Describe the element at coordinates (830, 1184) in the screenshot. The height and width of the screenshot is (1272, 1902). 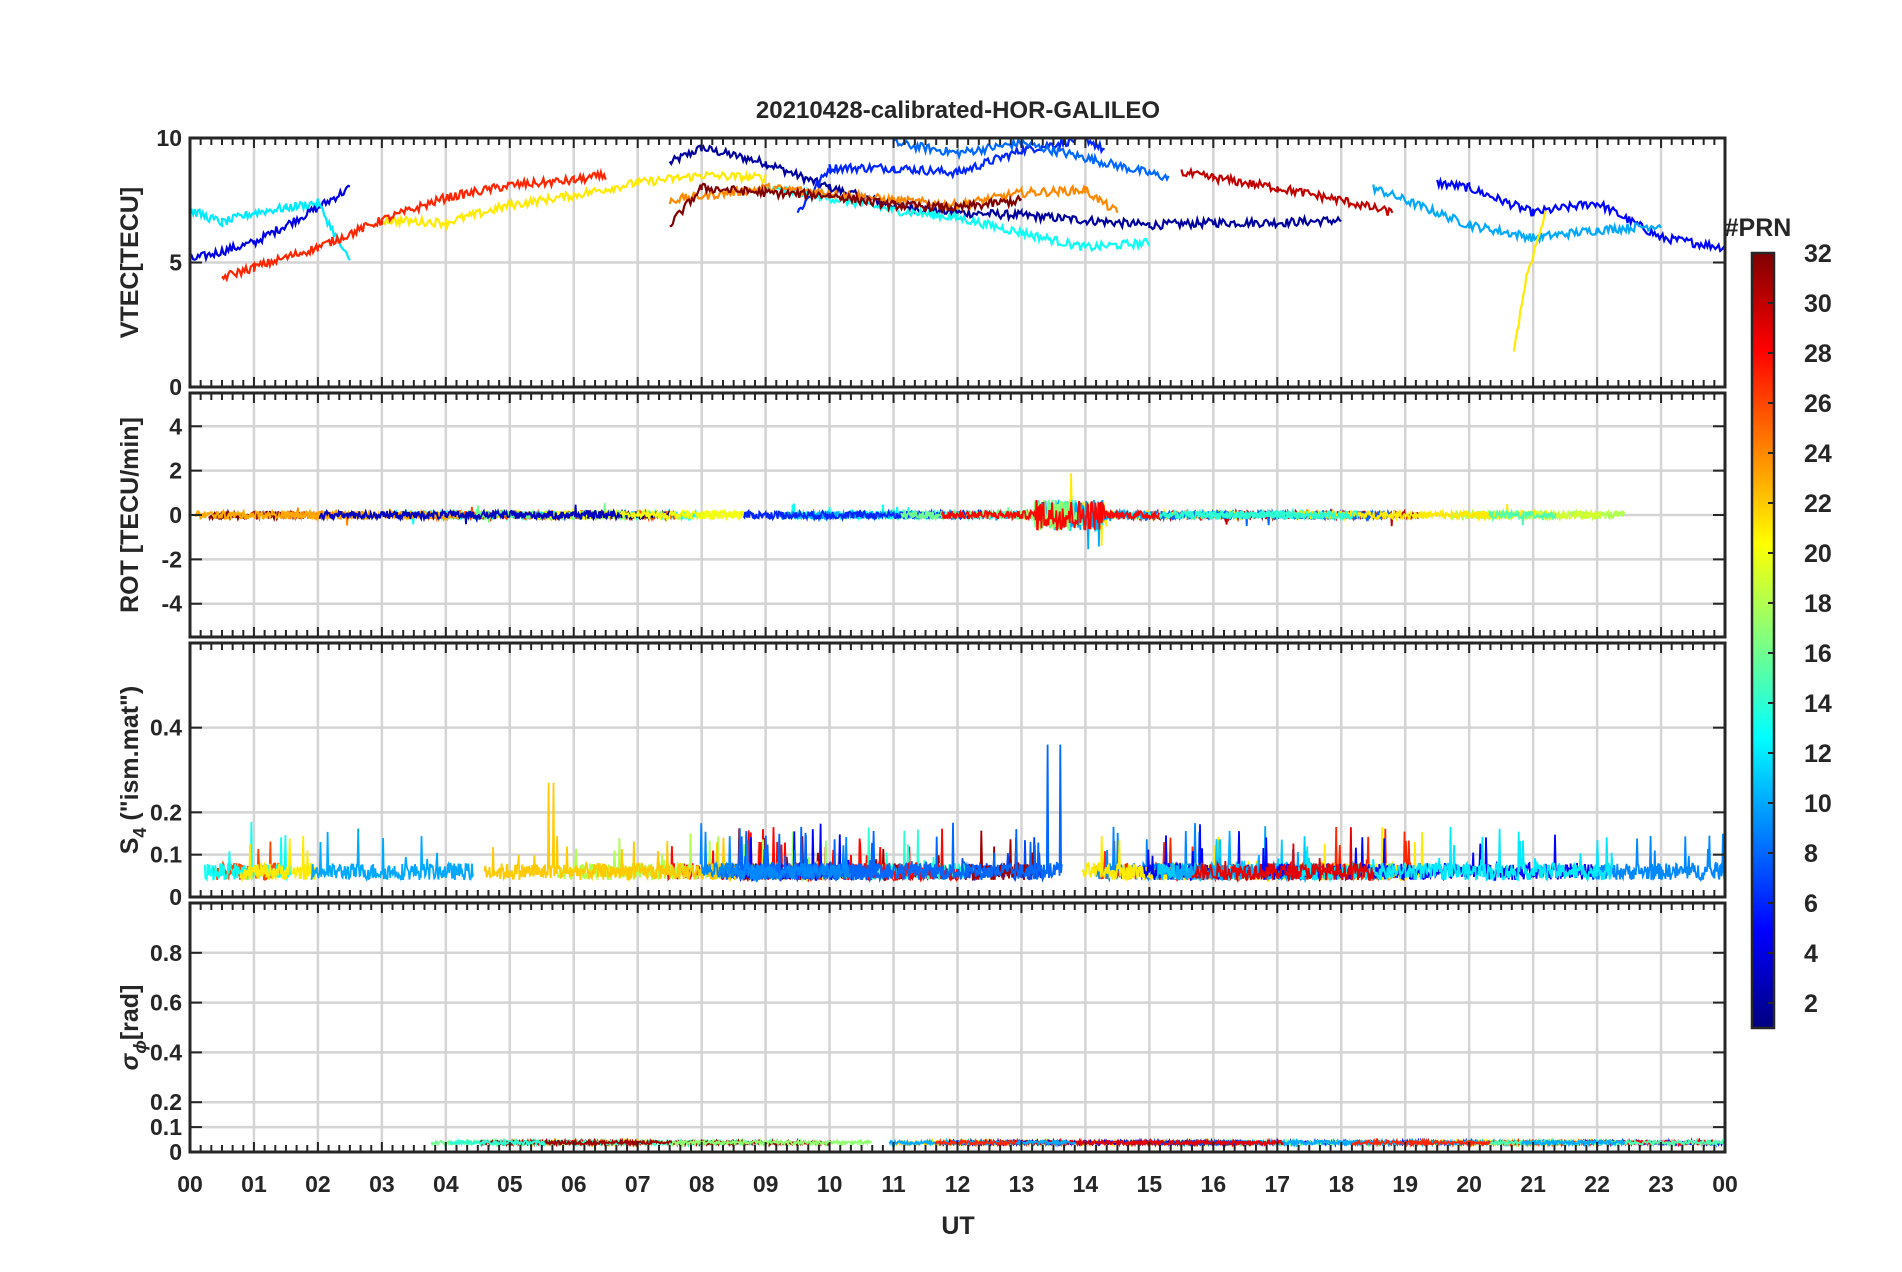
I see `x-tick-label: 10` at that location.